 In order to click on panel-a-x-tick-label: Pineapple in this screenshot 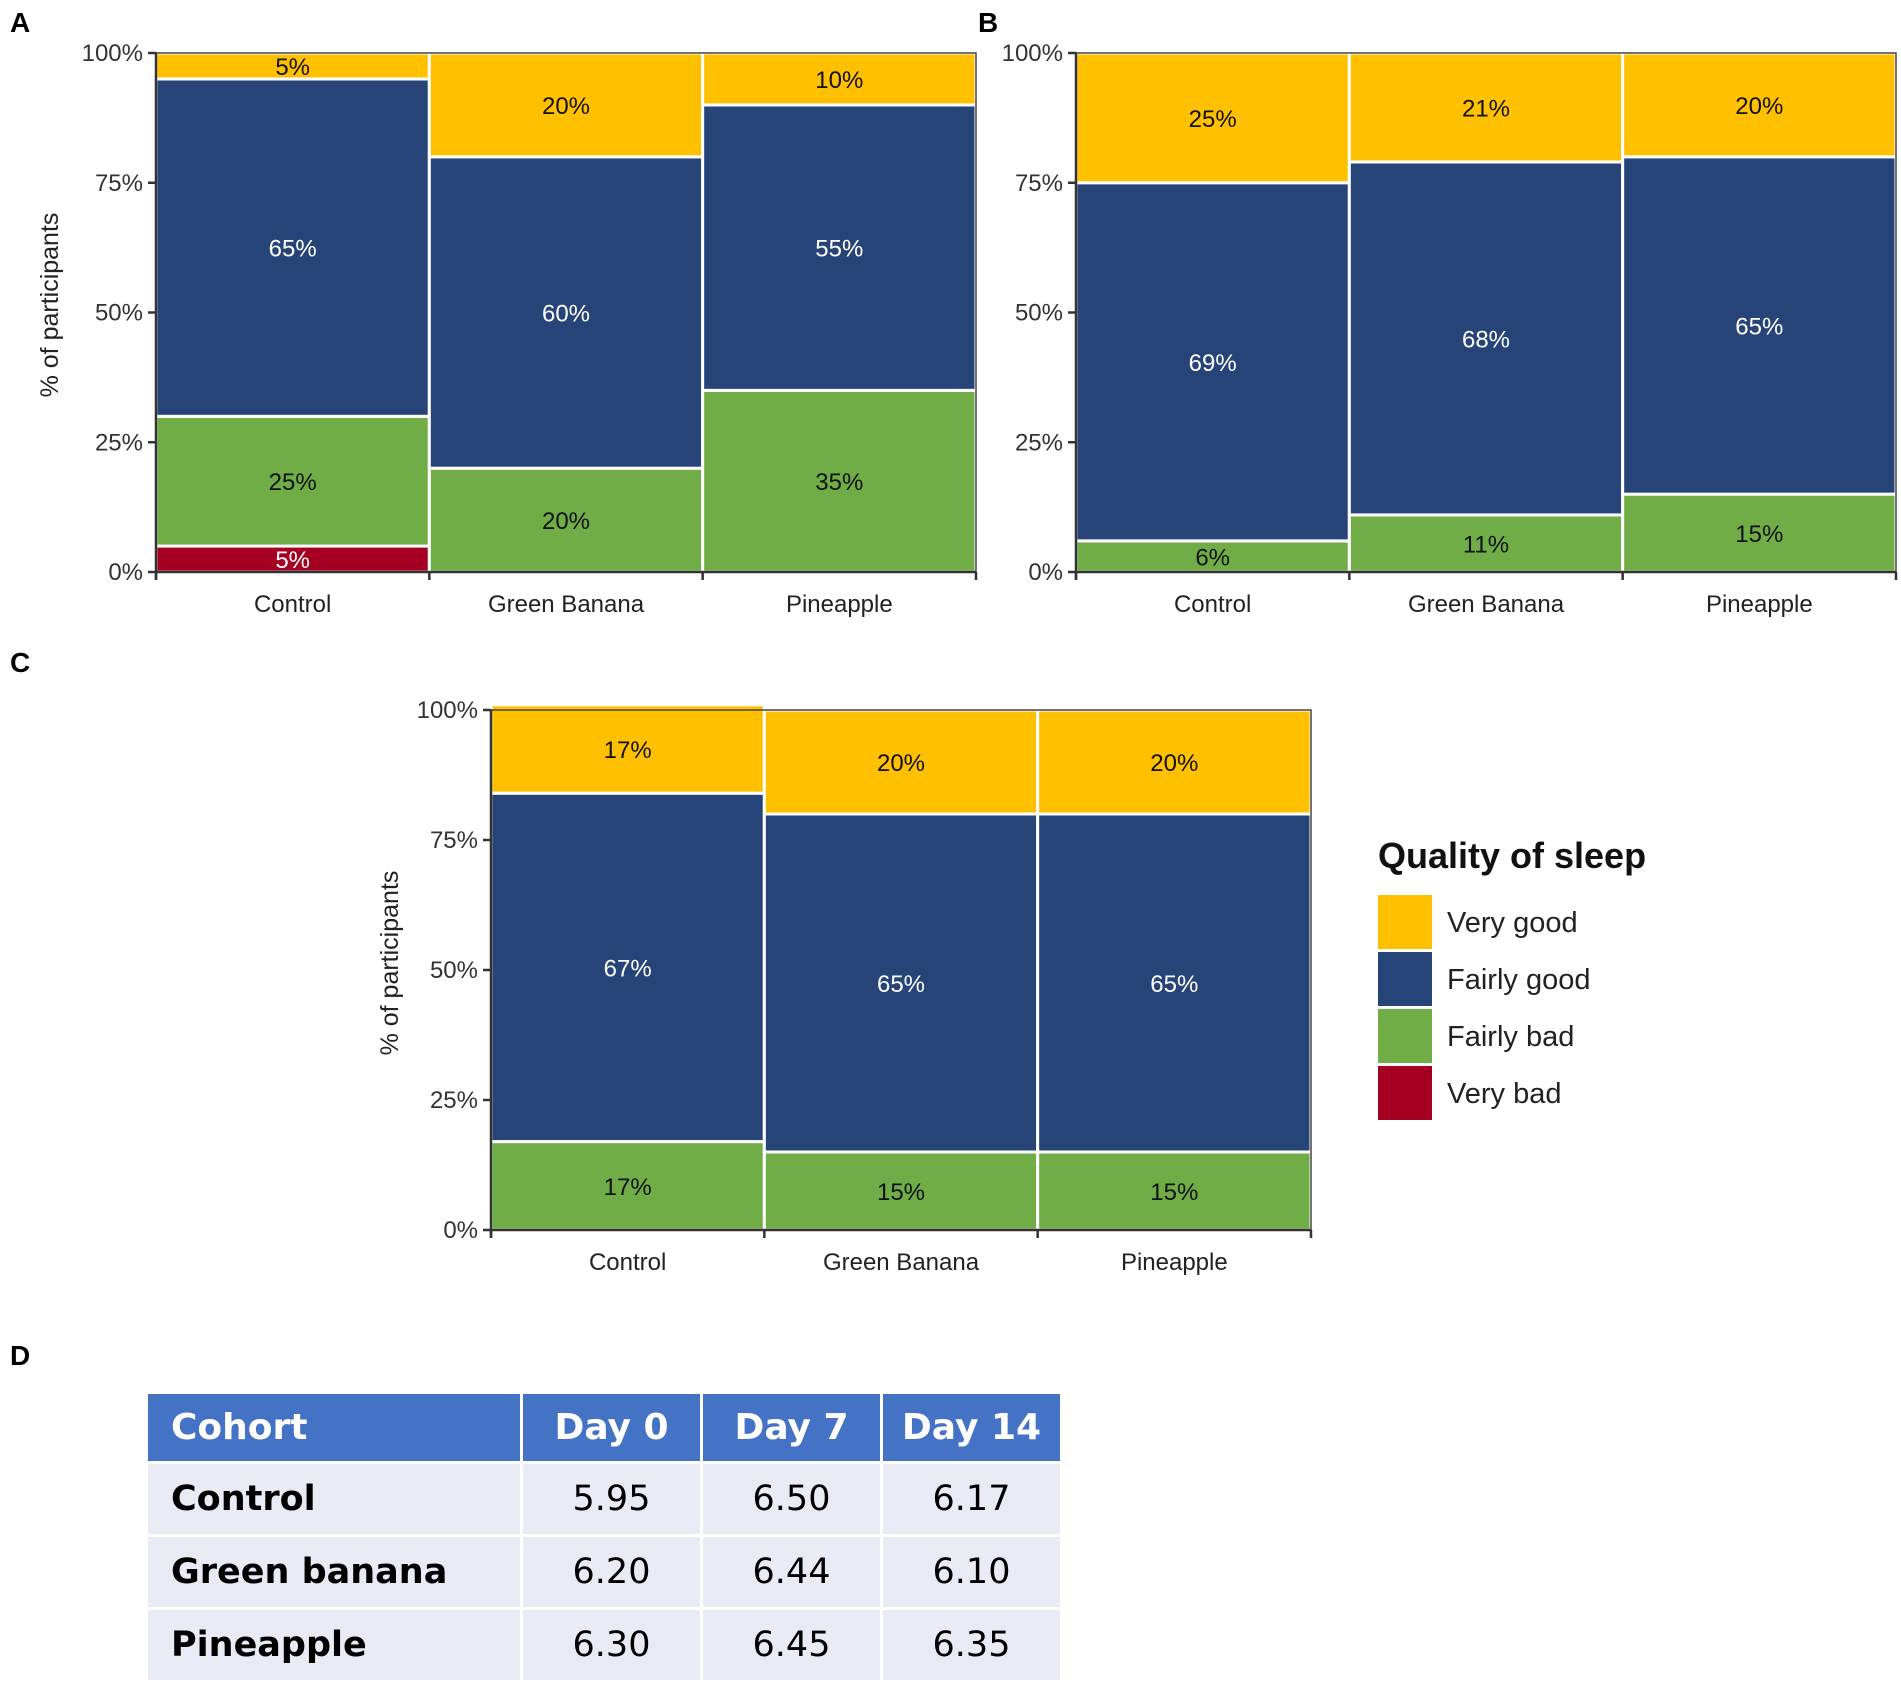, I will do `click(839, 604)`.